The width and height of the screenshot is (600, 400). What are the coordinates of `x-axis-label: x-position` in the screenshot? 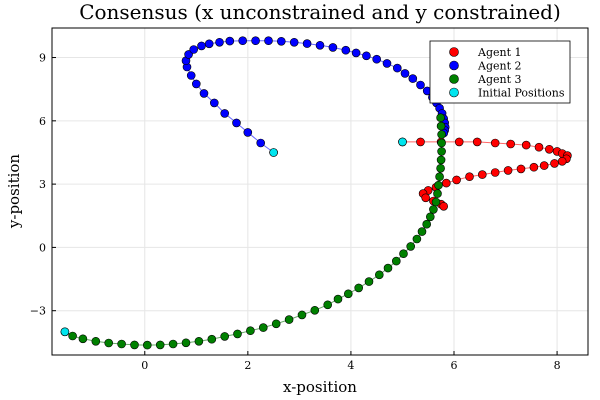 It's located at (320, 387).